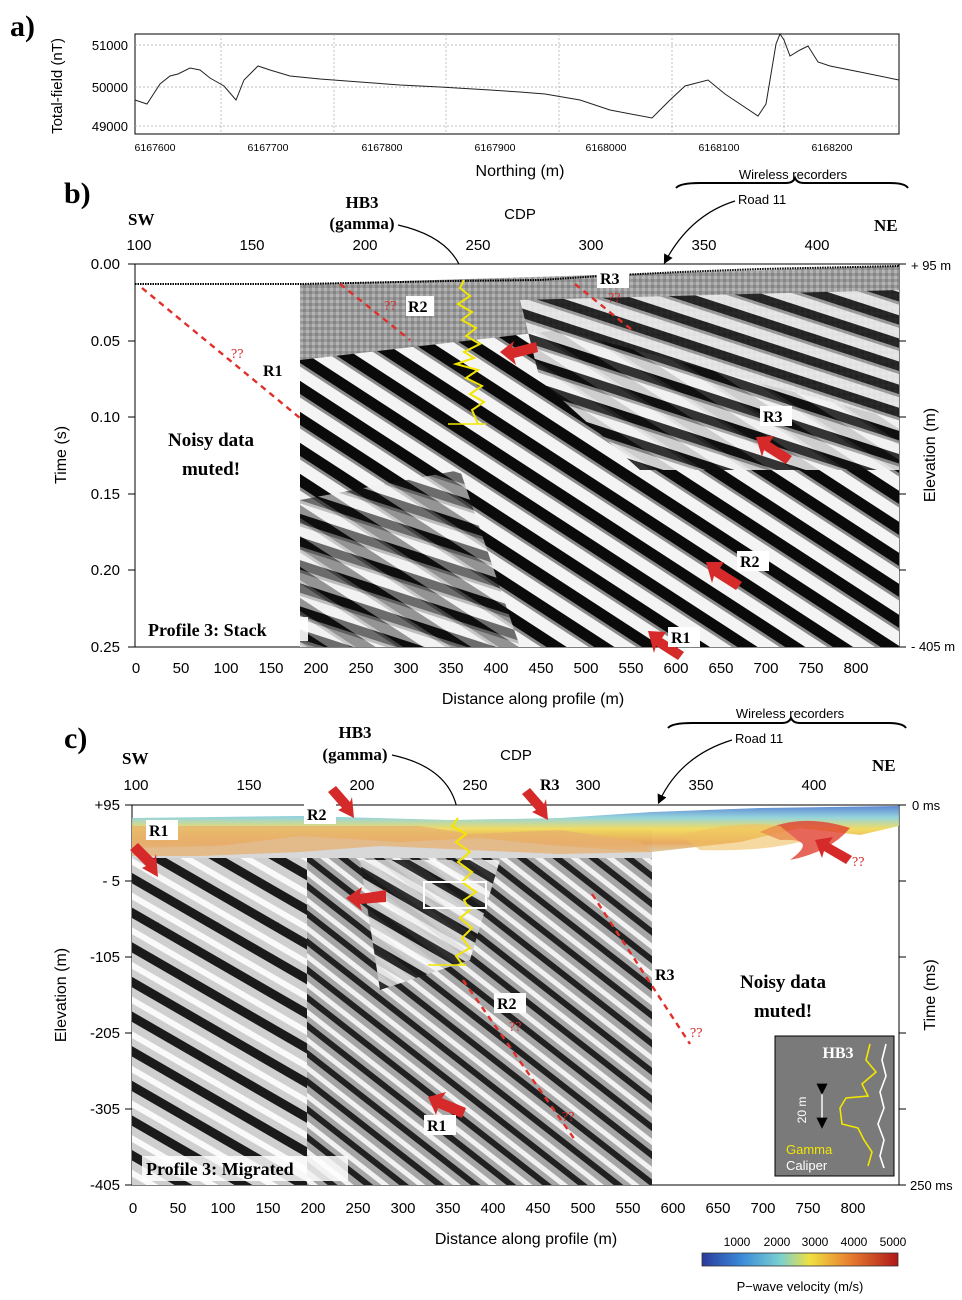 Image resolution: width=962 pixels, height=1300 pixels. Describe the element at coordinates (787, 722) in the screenshot. I see `panel-c-wireless-bracket` at that location.